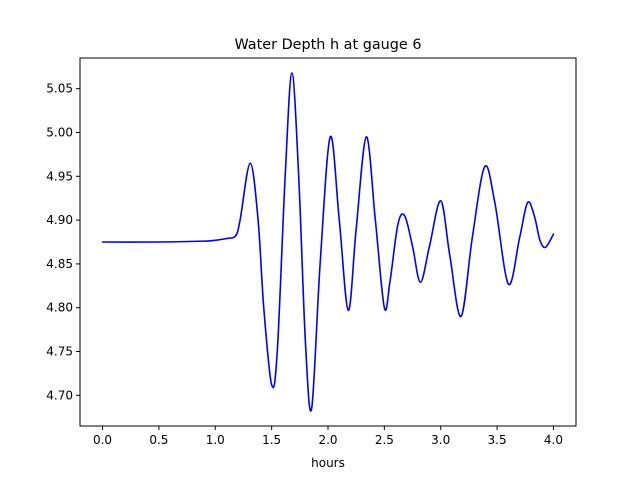 This screenshot has width=640, height=480. What do you see at coordinates (59, 352) in the screenshot?
I see `y-tick-label: 4.75` at bounding box center [59, 352].